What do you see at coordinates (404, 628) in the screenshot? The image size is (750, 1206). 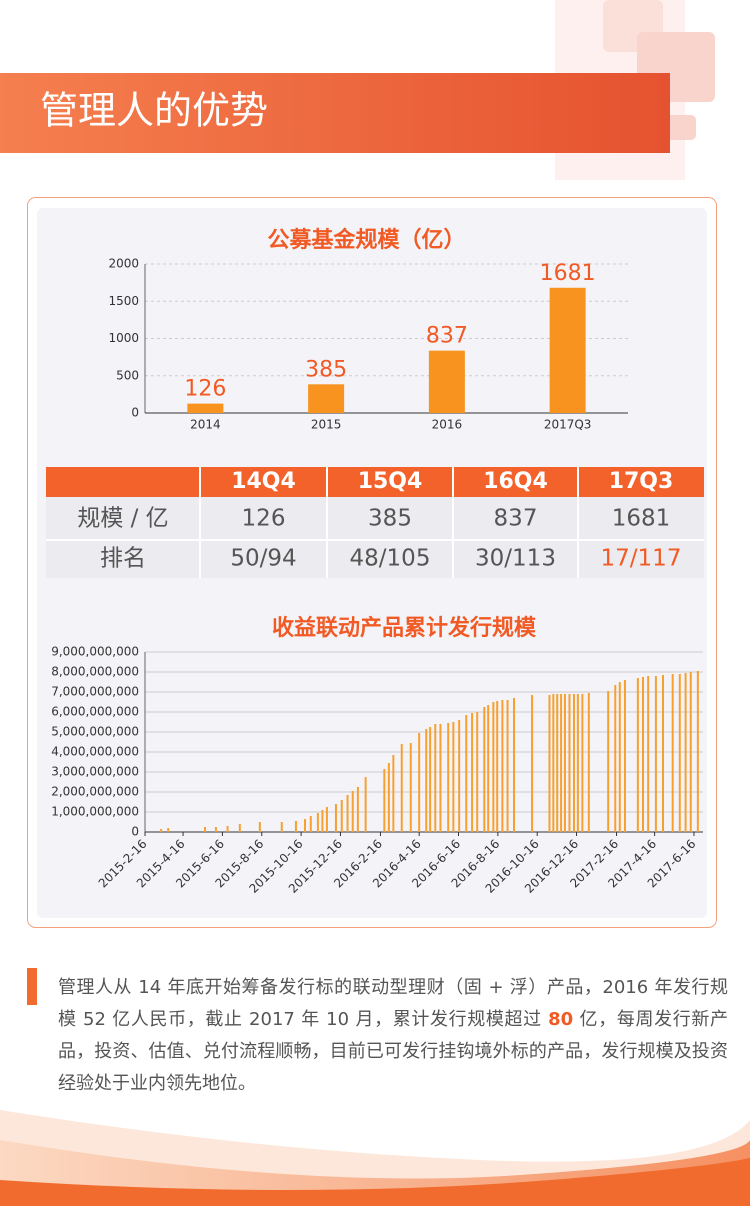 I see `chart-title: 收益联动产品累计发行规模` at bounding box center [404, 628].